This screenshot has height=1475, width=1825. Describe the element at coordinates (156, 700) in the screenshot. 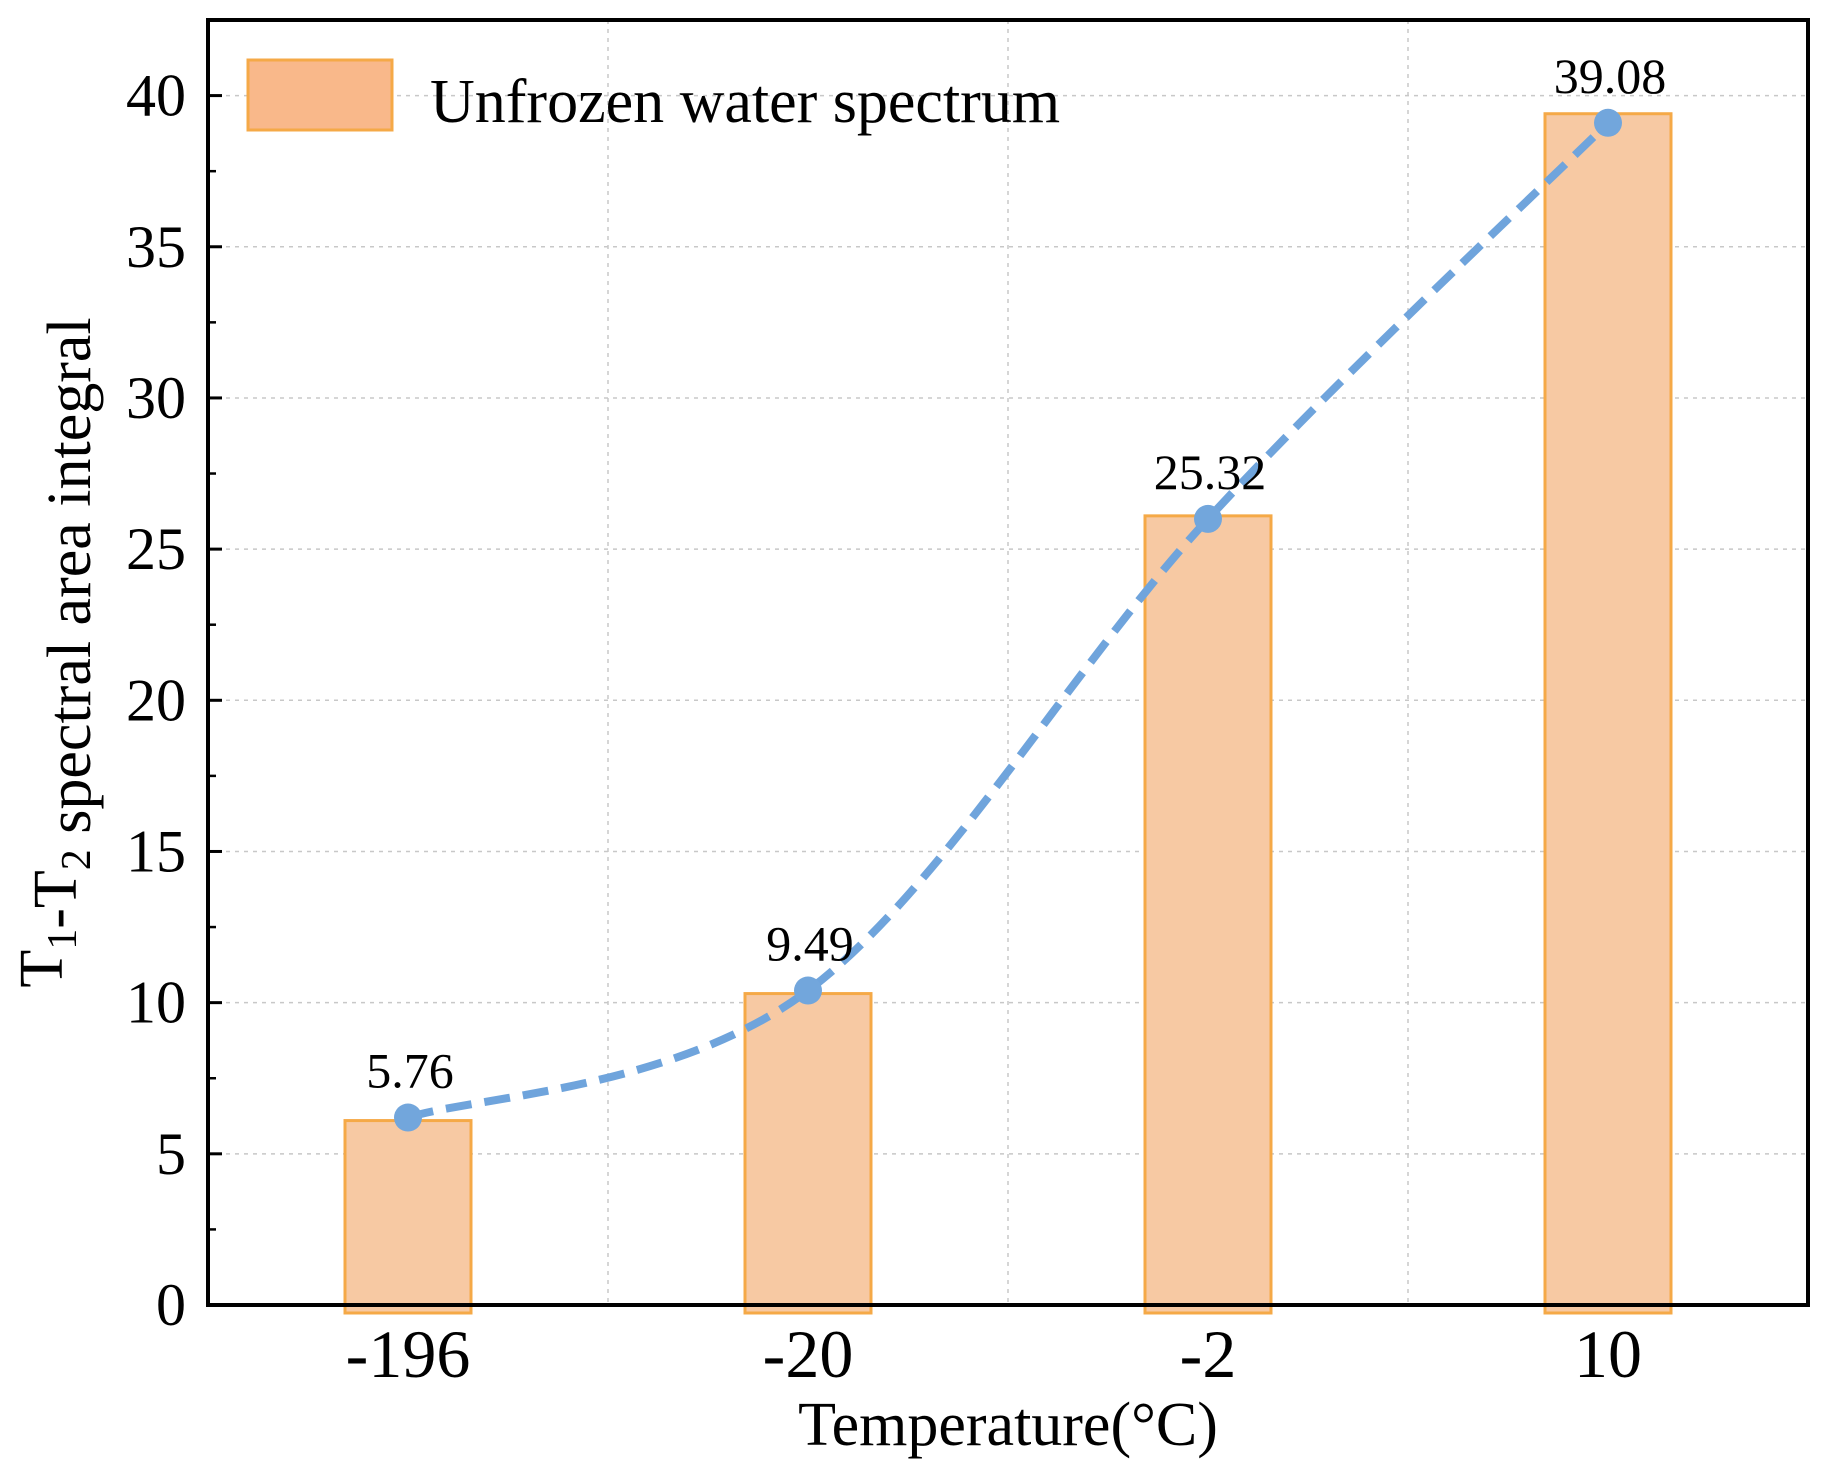

I see `y-tick-label-4: 20` at that location.